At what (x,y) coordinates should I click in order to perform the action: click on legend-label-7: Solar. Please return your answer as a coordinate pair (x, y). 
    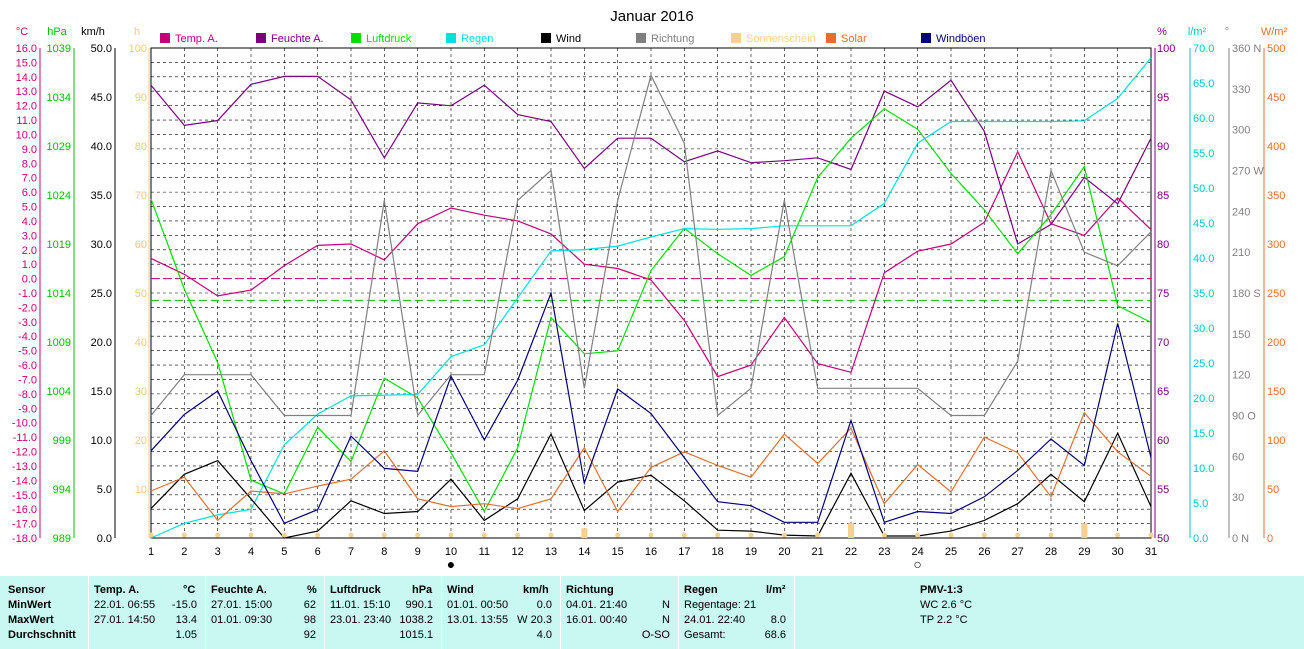
    Looking at the image, I should click on (854, 39).